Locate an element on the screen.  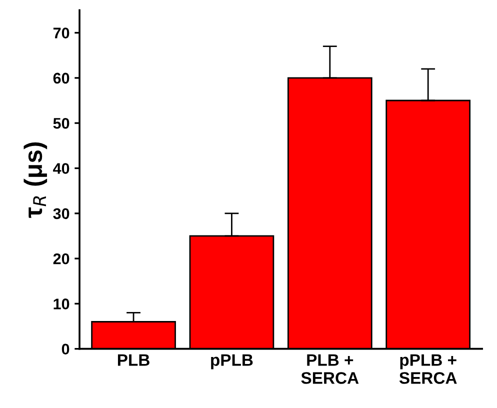
y-tick-label: 40 is located at coordinates (61, 168).